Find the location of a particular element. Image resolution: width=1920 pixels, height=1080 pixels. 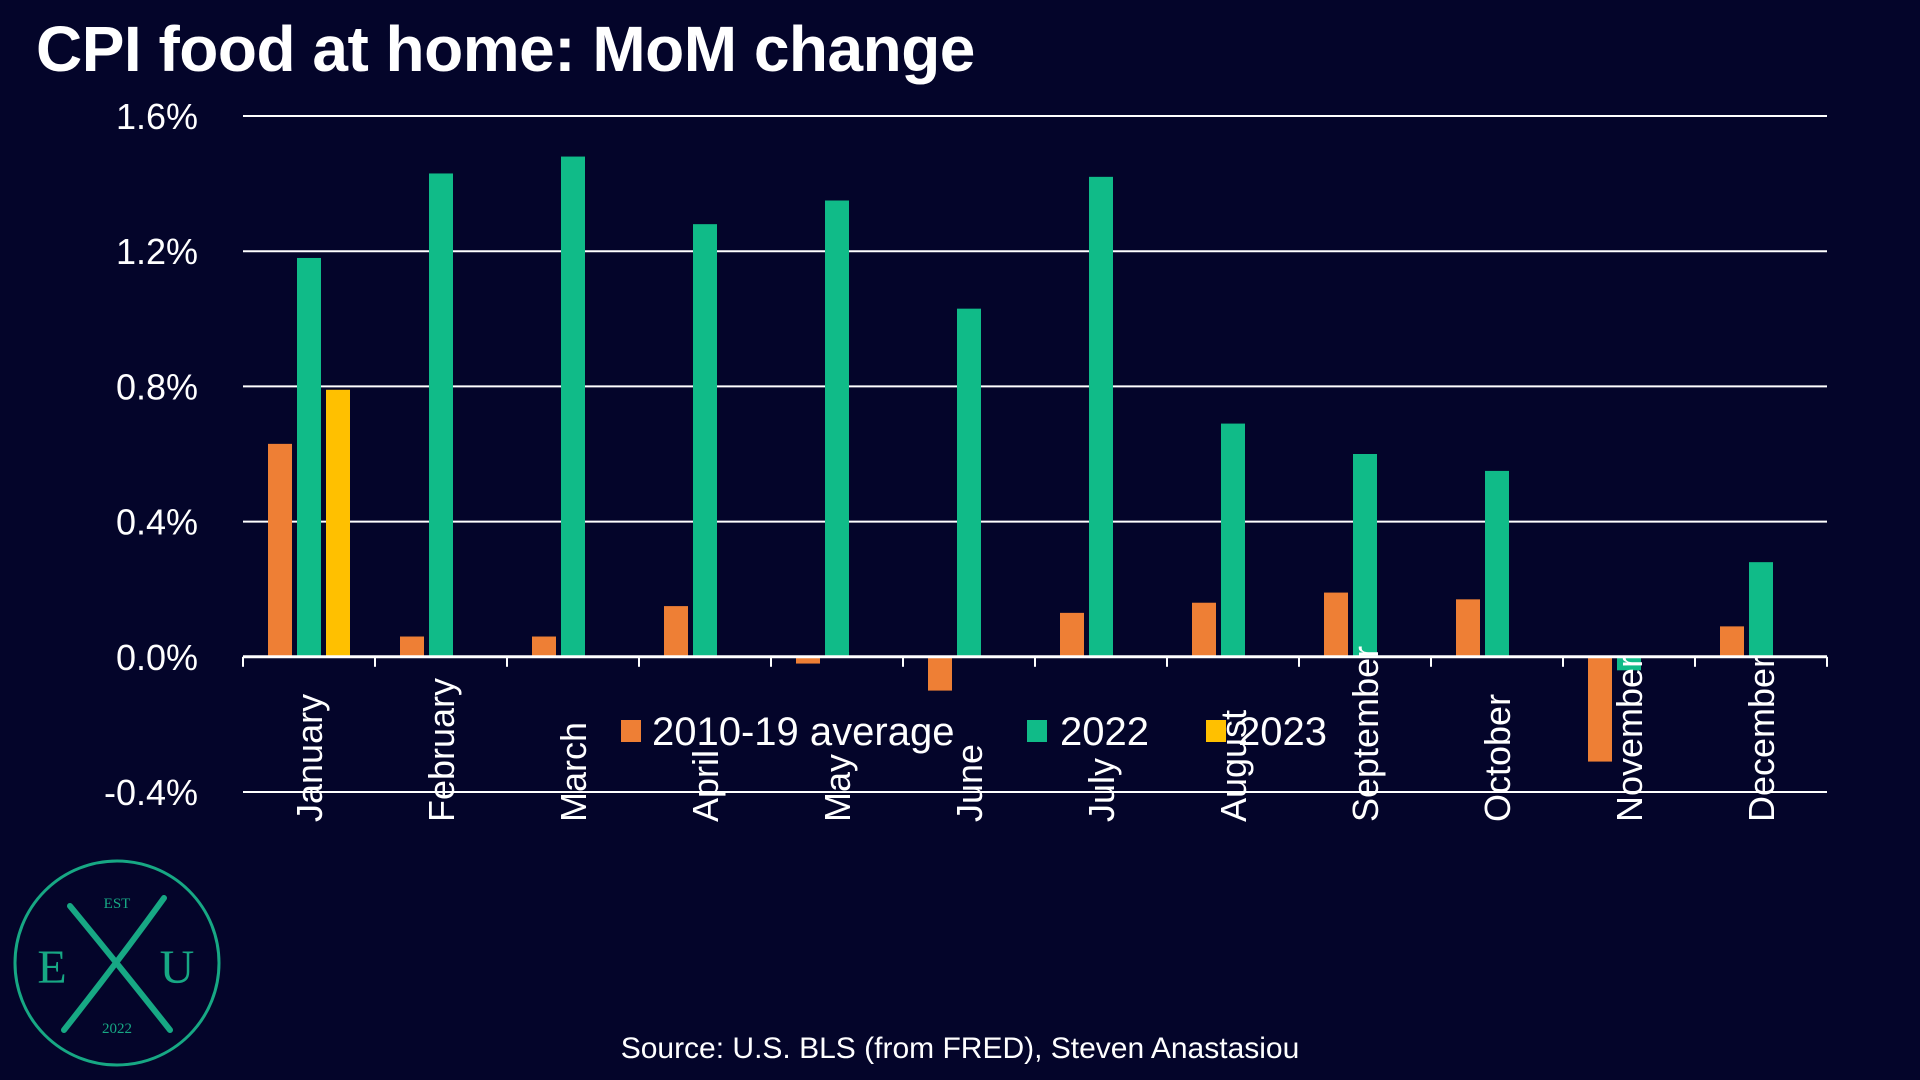

category-label: May is located at coordinates (837, 788).